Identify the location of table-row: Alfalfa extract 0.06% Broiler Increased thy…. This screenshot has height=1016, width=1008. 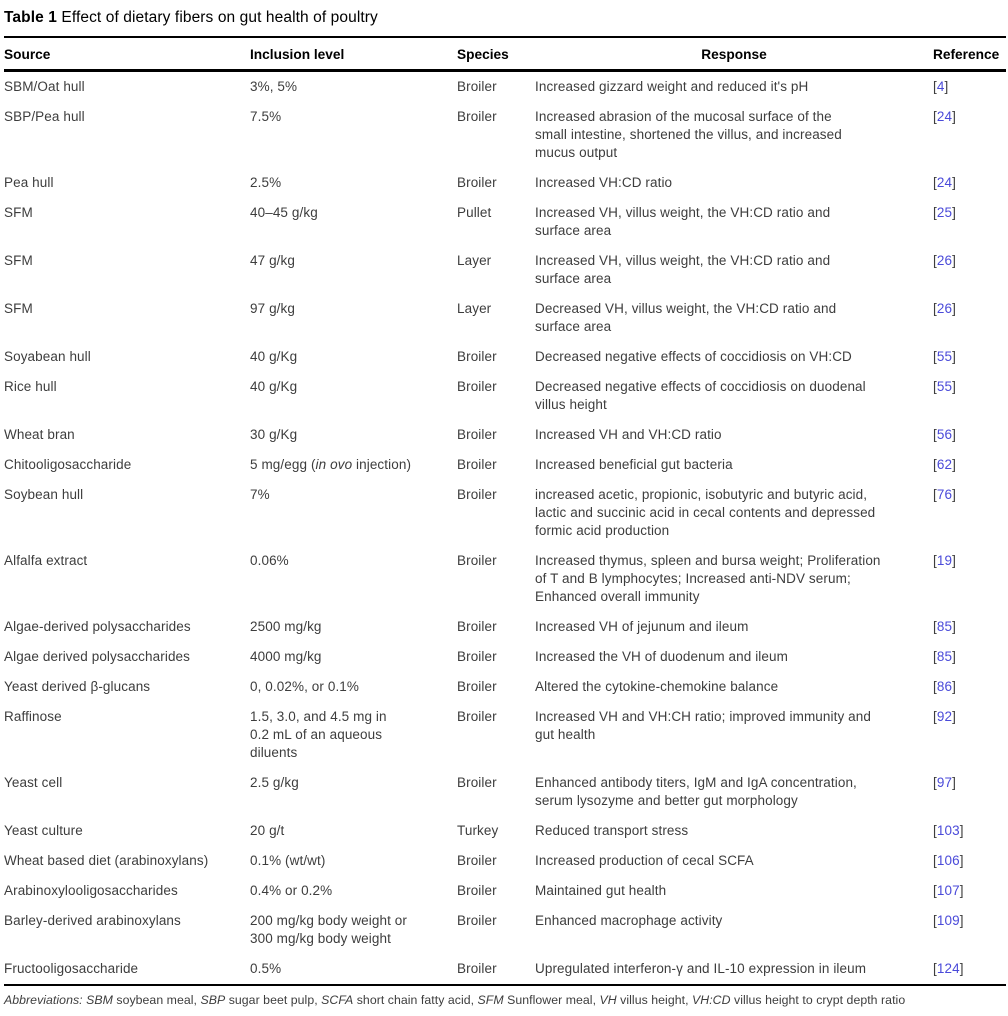
(505, 579).